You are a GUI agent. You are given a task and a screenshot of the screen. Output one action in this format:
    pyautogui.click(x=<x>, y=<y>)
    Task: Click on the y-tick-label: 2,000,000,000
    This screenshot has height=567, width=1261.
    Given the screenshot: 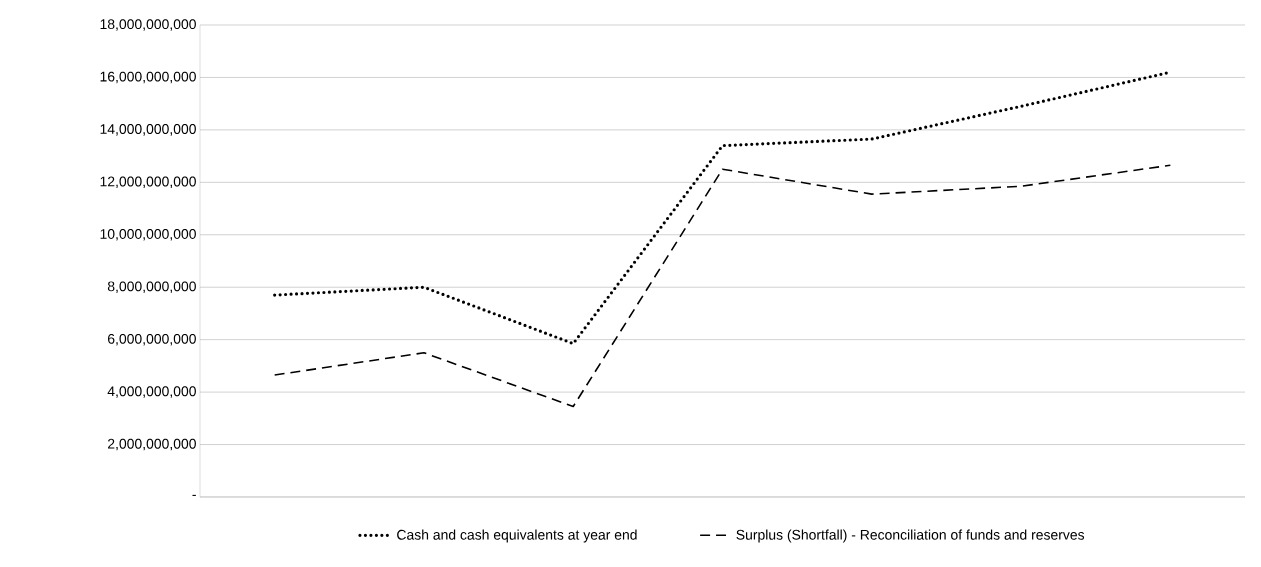 What is the action you would take?
    pyautogui.click(x=152, y=444)
    